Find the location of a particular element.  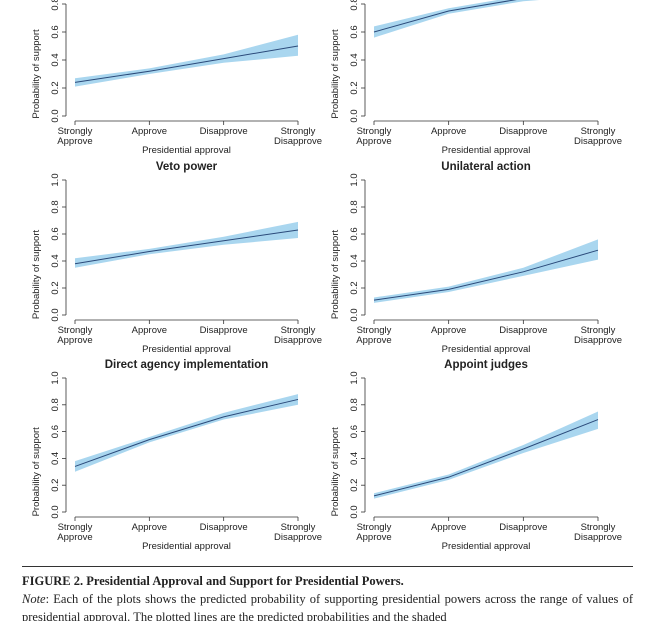

caption-rule is located at coordinates (327, 566).